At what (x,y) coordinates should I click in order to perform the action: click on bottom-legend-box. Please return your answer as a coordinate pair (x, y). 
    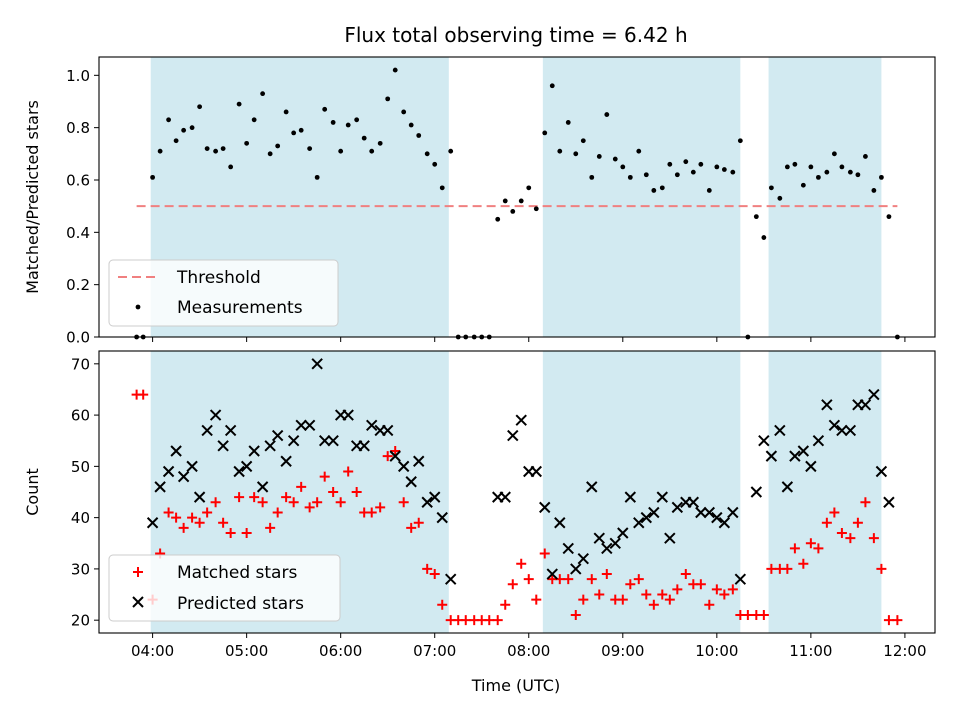
    Looking at the image, I should click on (224, 588).